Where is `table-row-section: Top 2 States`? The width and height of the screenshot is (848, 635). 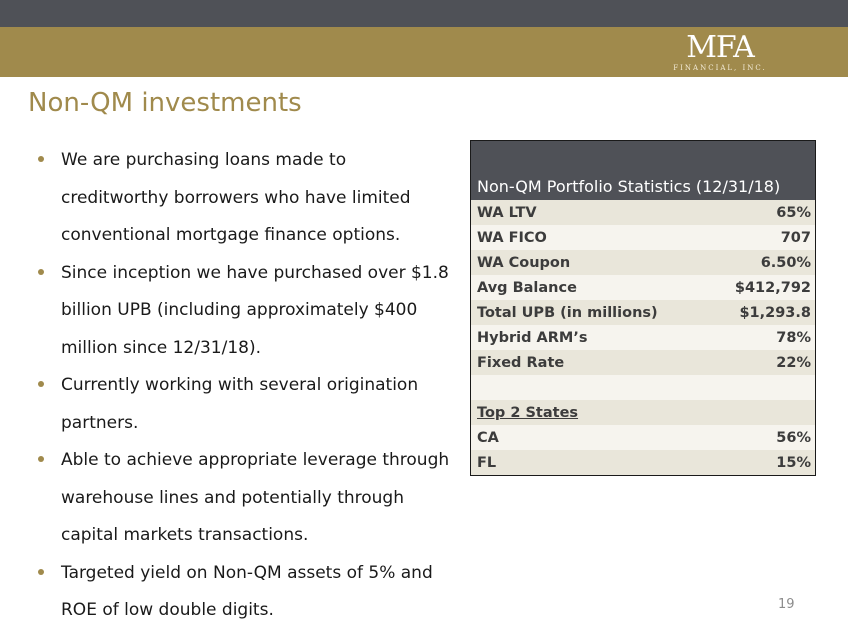
table-row-section: Top 2 States is located at coordinates (643, 412).